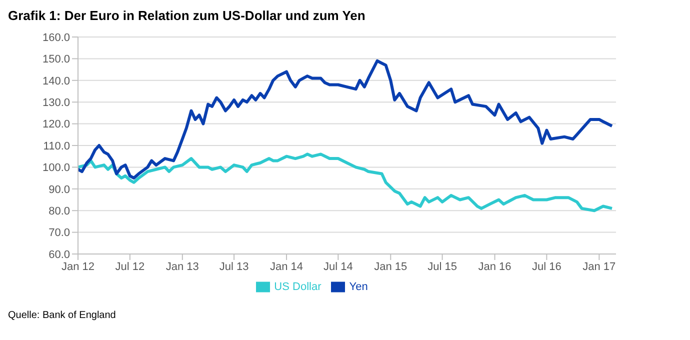 Image resolution: width=690 pixels, height=340 pixels. Describe the element at coordinates (599, 266) in the screenshot. I see `x-tick-label: Jan 17` at that location.